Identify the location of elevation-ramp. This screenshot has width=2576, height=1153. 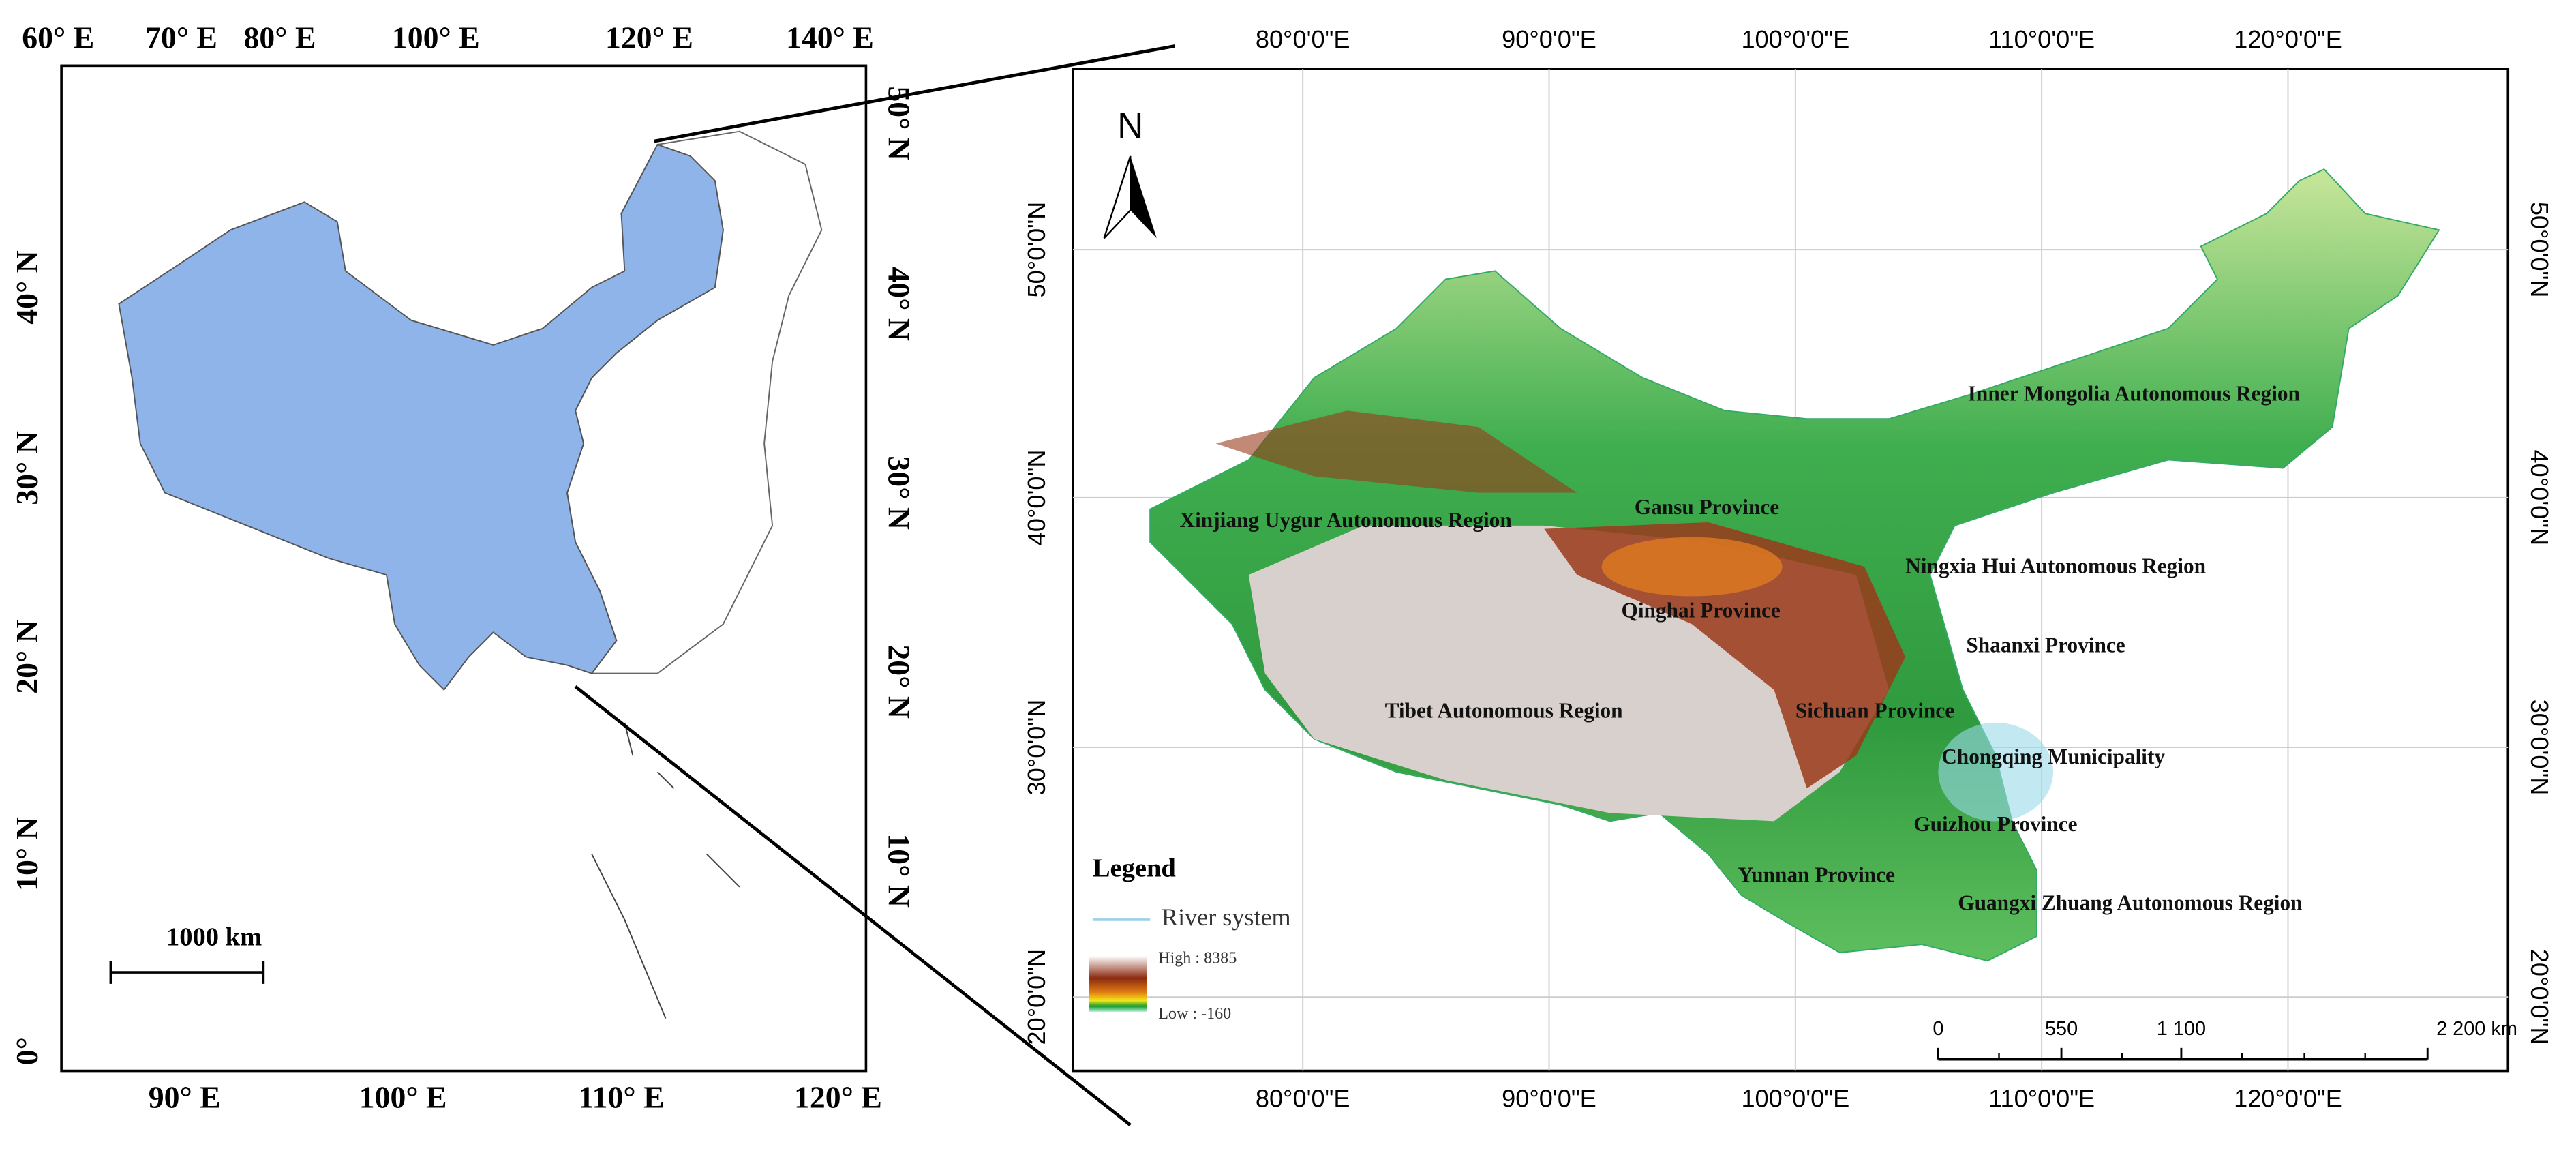
(1118, 984).